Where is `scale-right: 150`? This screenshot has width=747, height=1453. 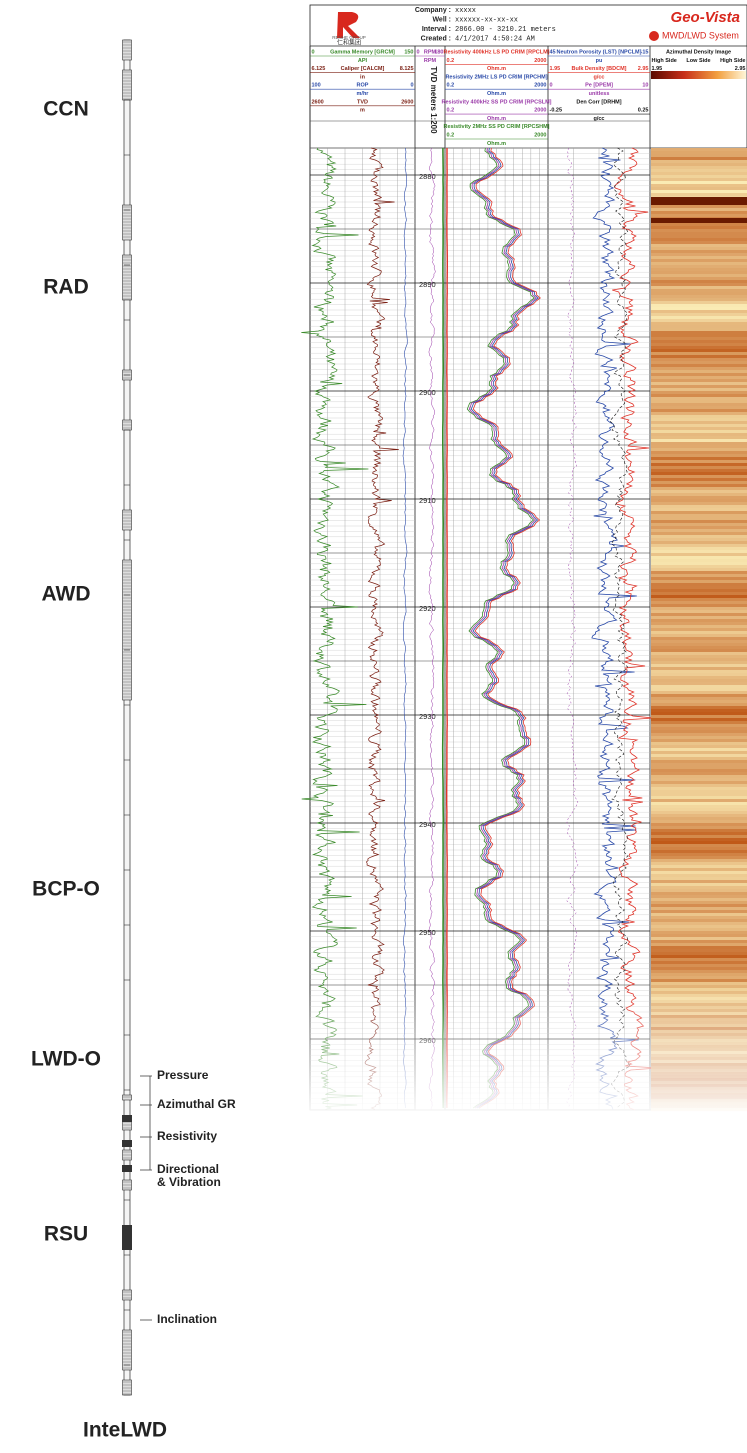
scale-right: 150 is located at coordinates (408, 52).